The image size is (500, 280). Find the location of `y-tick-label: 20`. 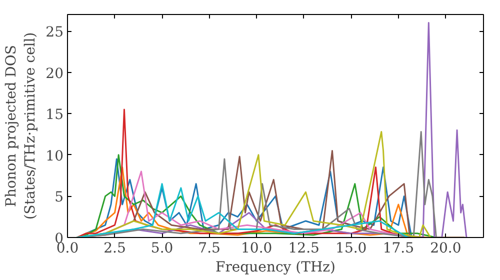

y-tick-label: 20 is located at coordinates (55, 74).